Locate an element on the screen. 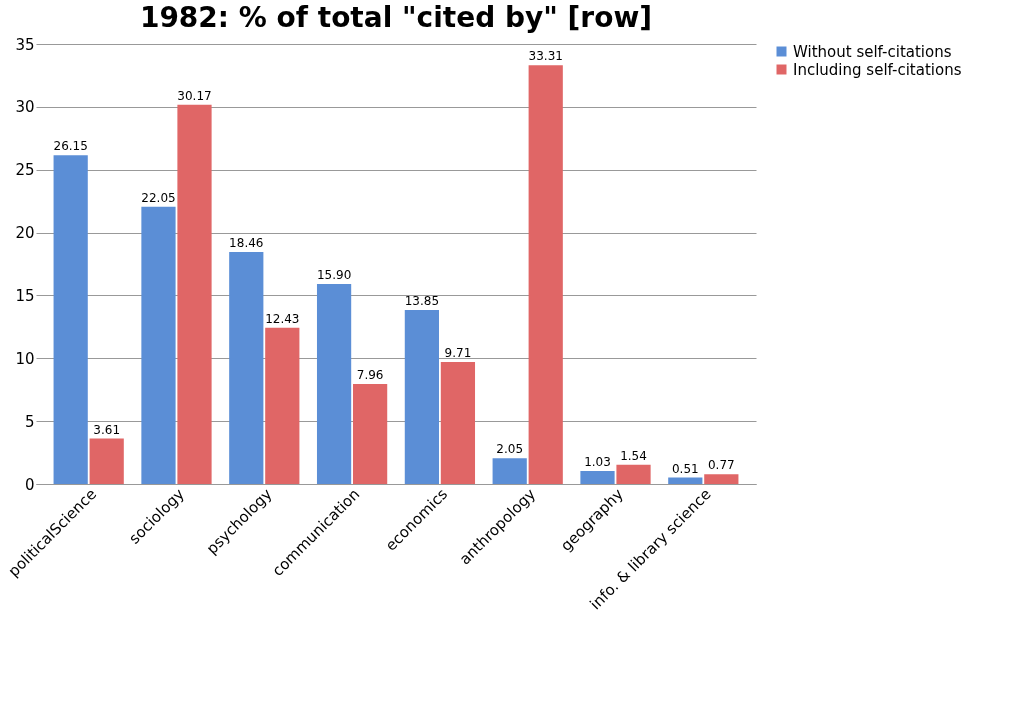 Image resolution: width=1036 pixels, height=702 pixels. data-label: 26.15 is located at coordinates (70, 146).